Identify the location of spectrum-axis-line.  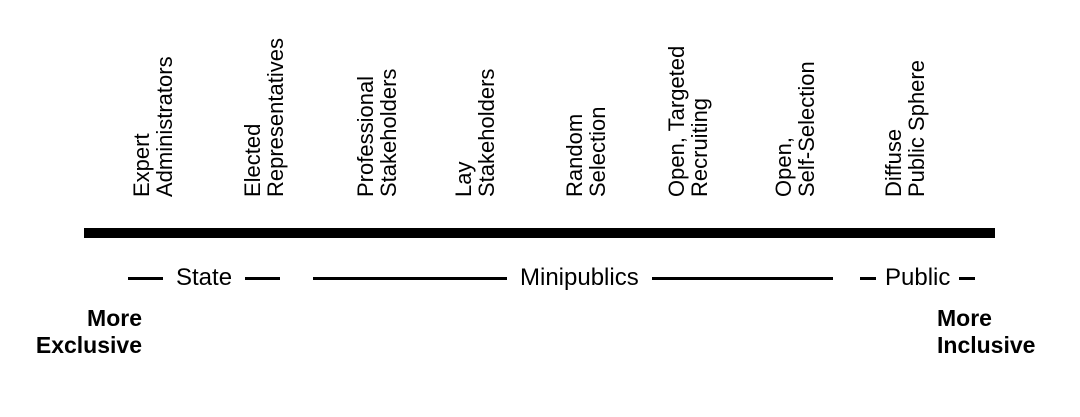
(539, 233).